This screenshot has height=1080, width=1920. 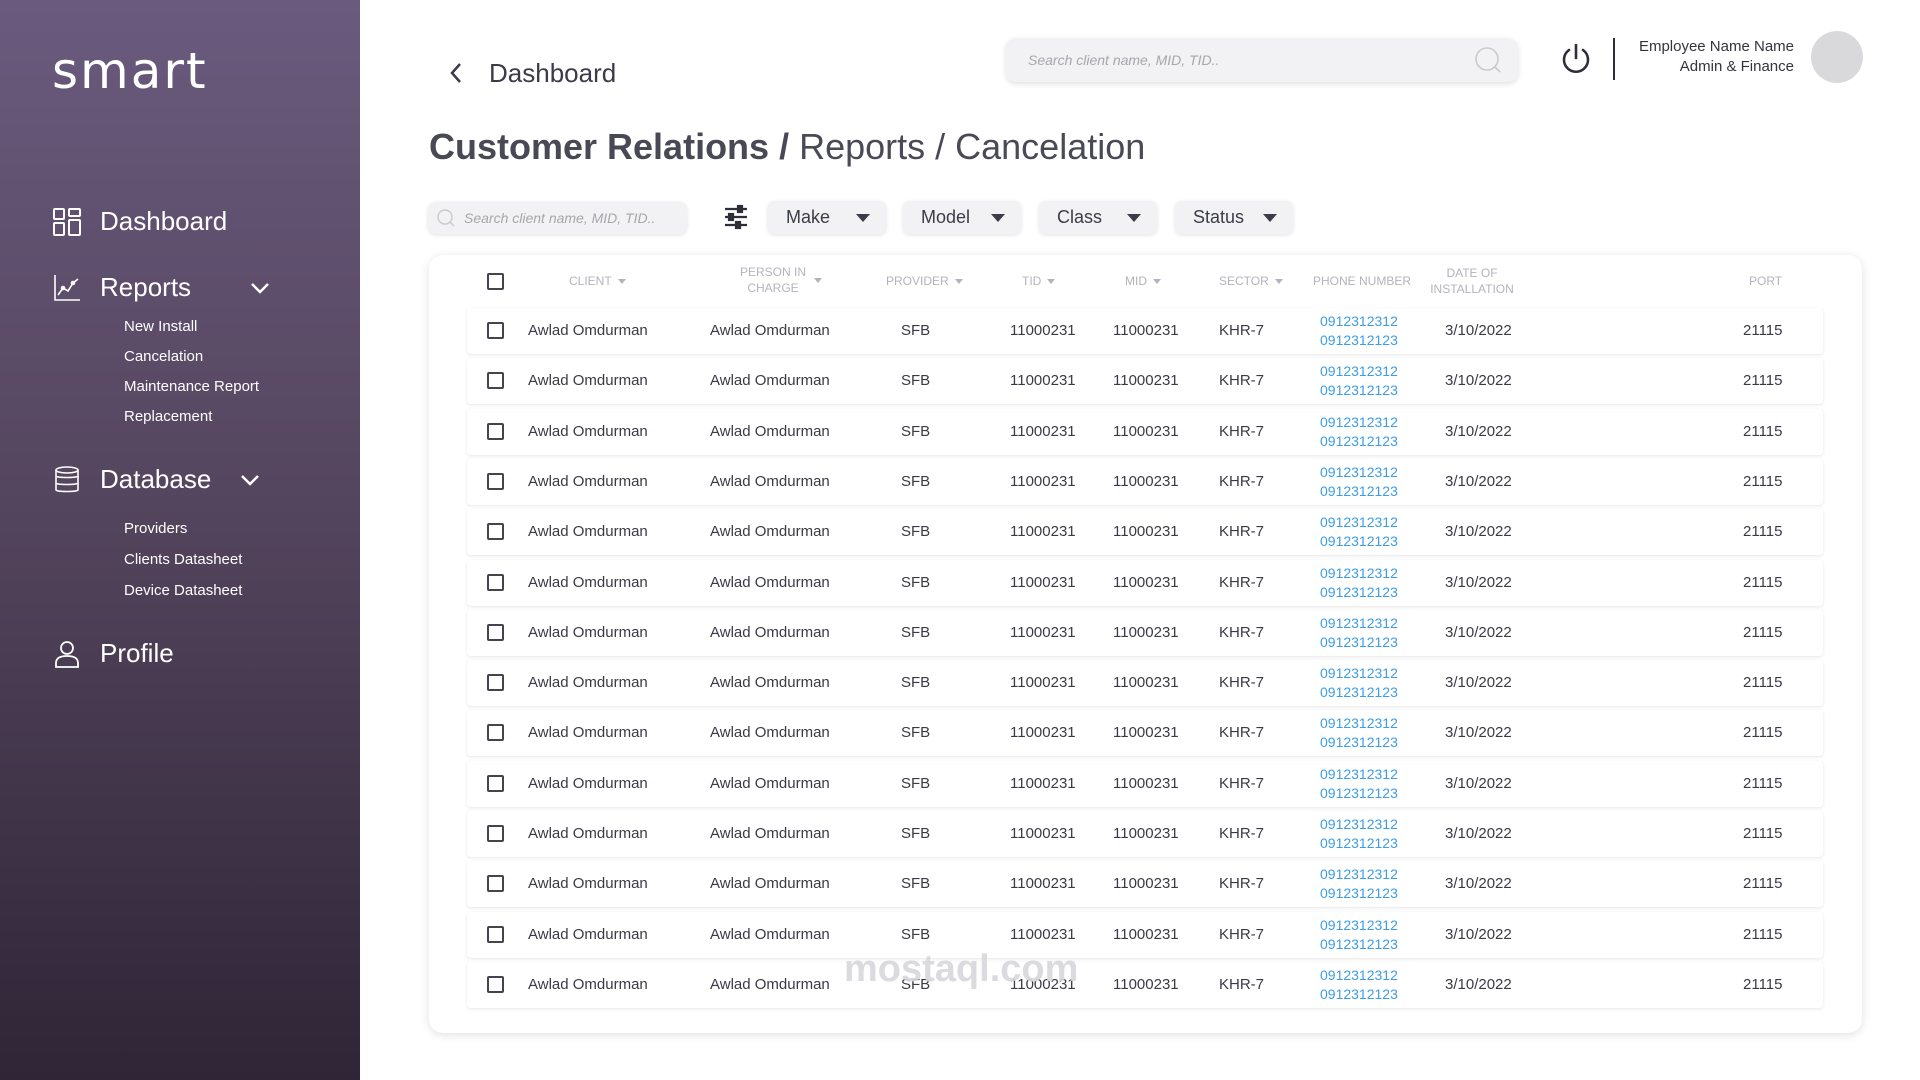 What do you see at coordinates (1226, 60) in the screenshot?
I see `global-search-input` at bounding box center [1226, 60].